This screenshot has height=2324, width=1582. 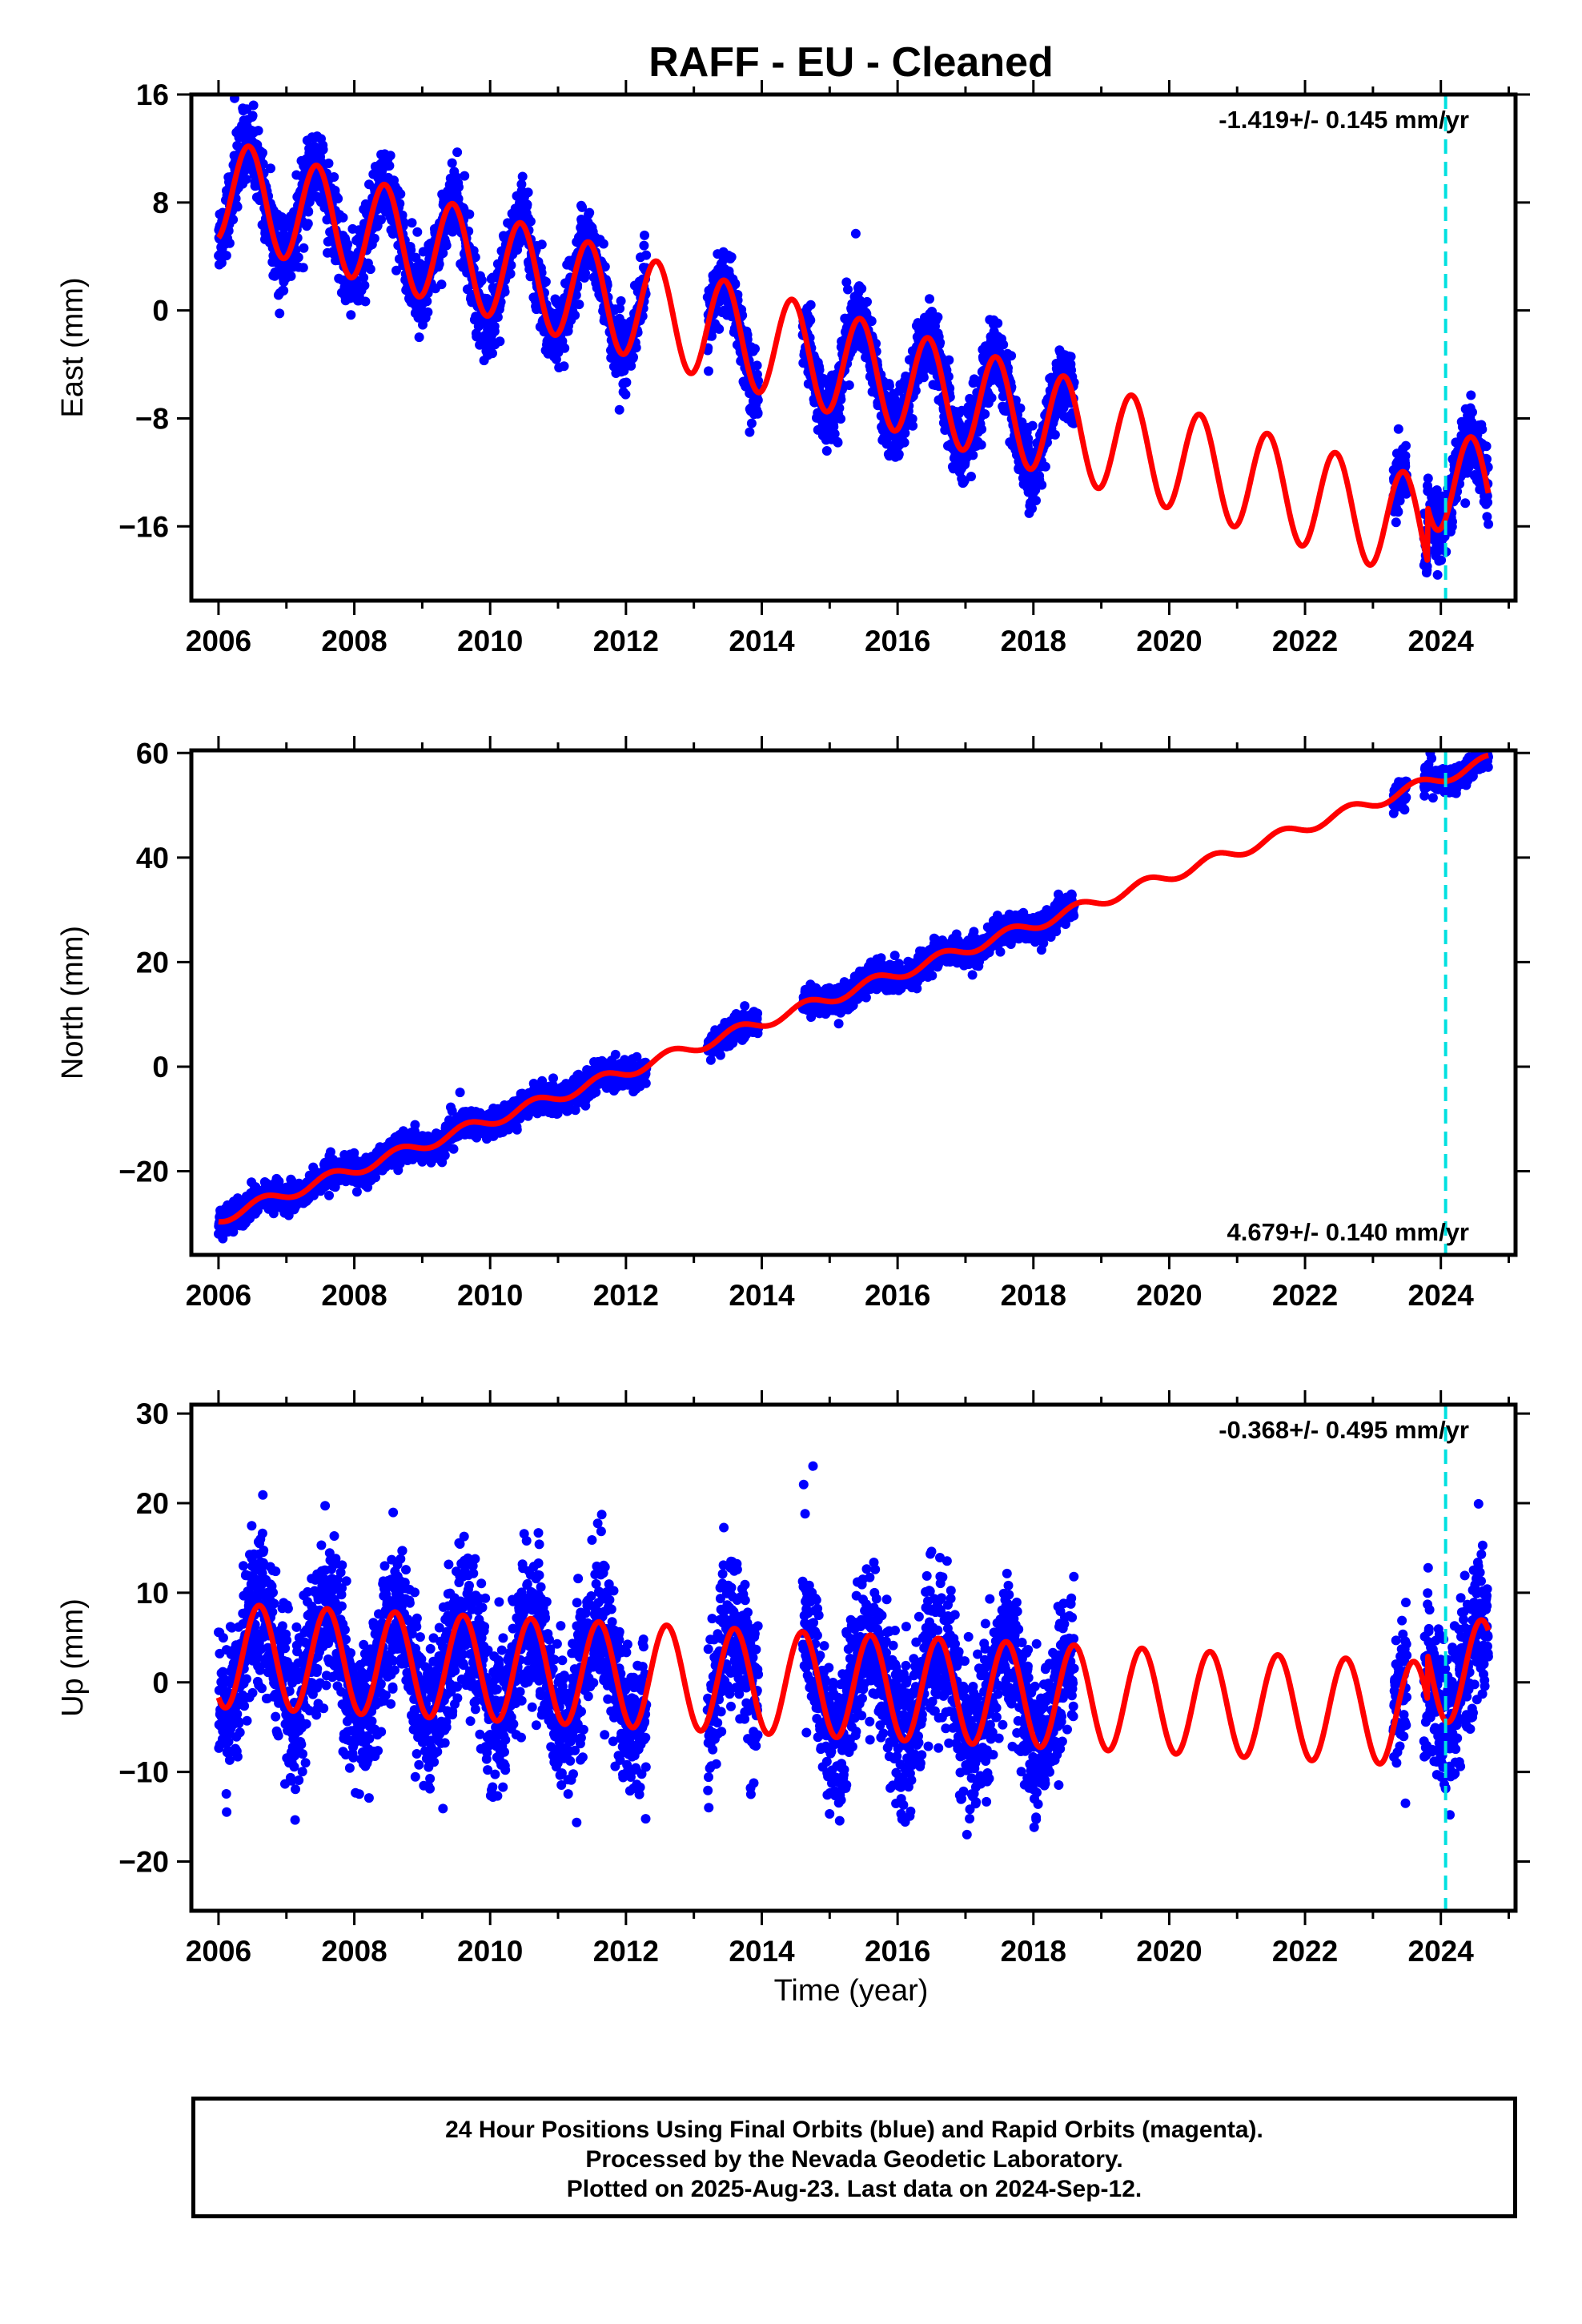 I want to click on east-x-tick-label: 2024, so click(x=1441, y=641).